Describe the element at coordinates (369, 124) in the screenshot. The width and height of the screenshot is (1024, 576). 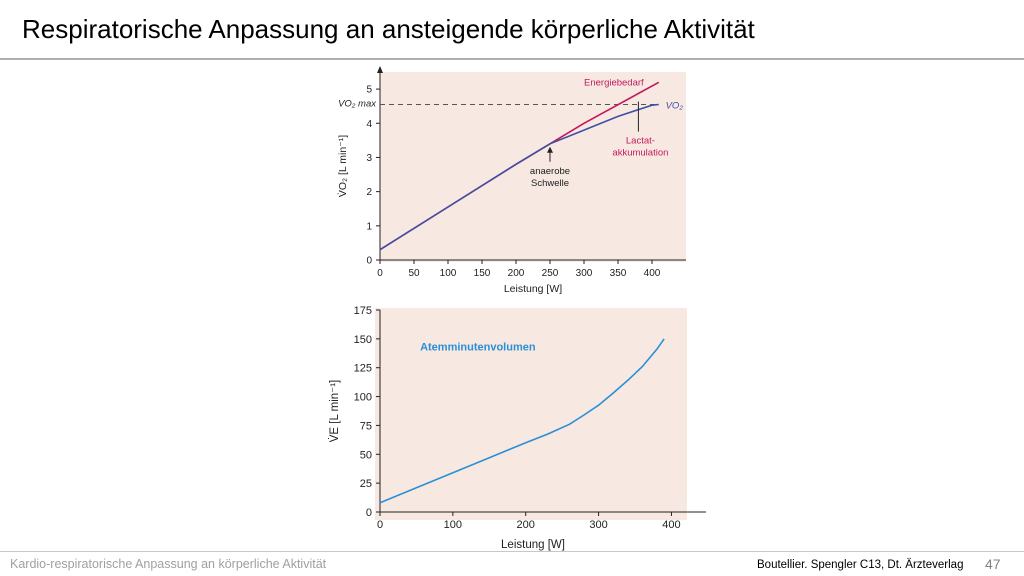
I see `y-tick-label: 4` at that location.